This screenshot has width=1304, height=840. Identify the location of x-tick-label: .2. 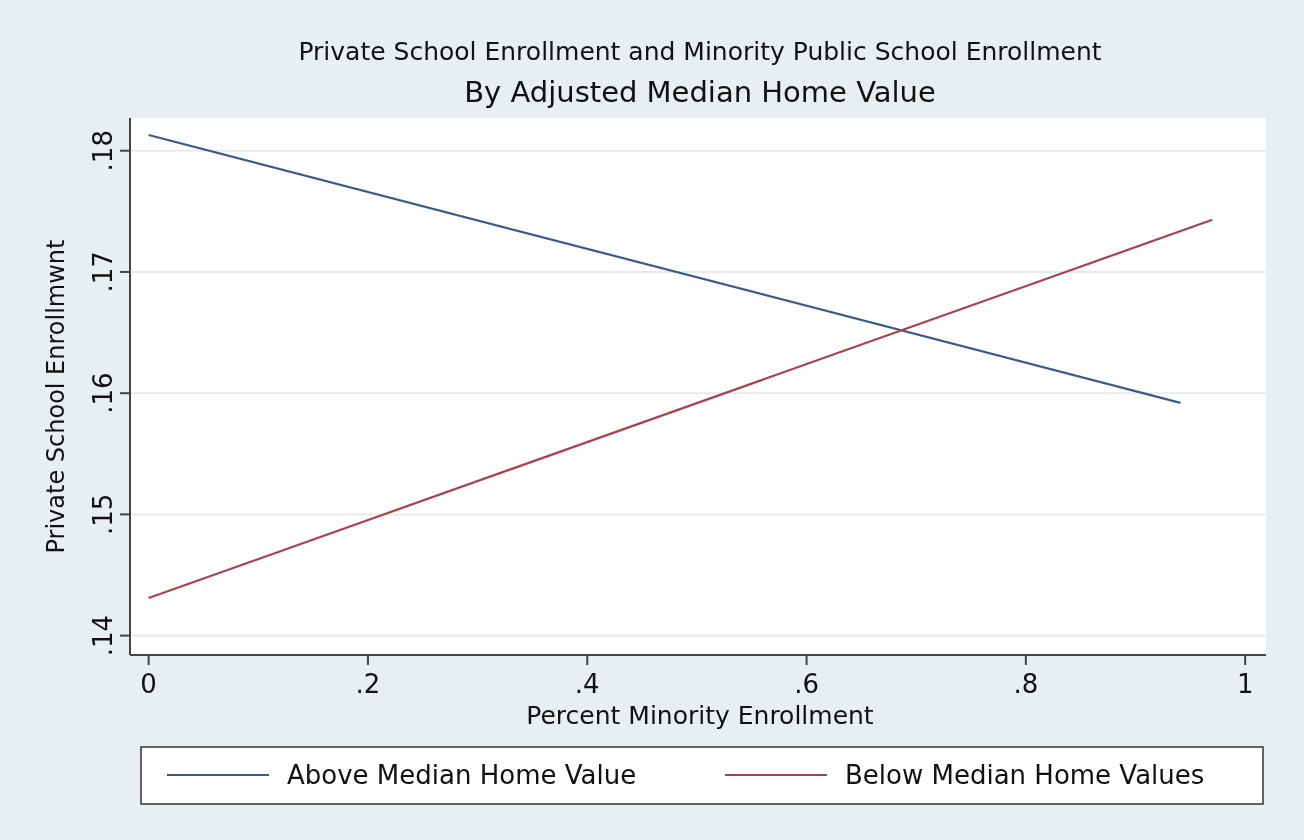
(368, 684).